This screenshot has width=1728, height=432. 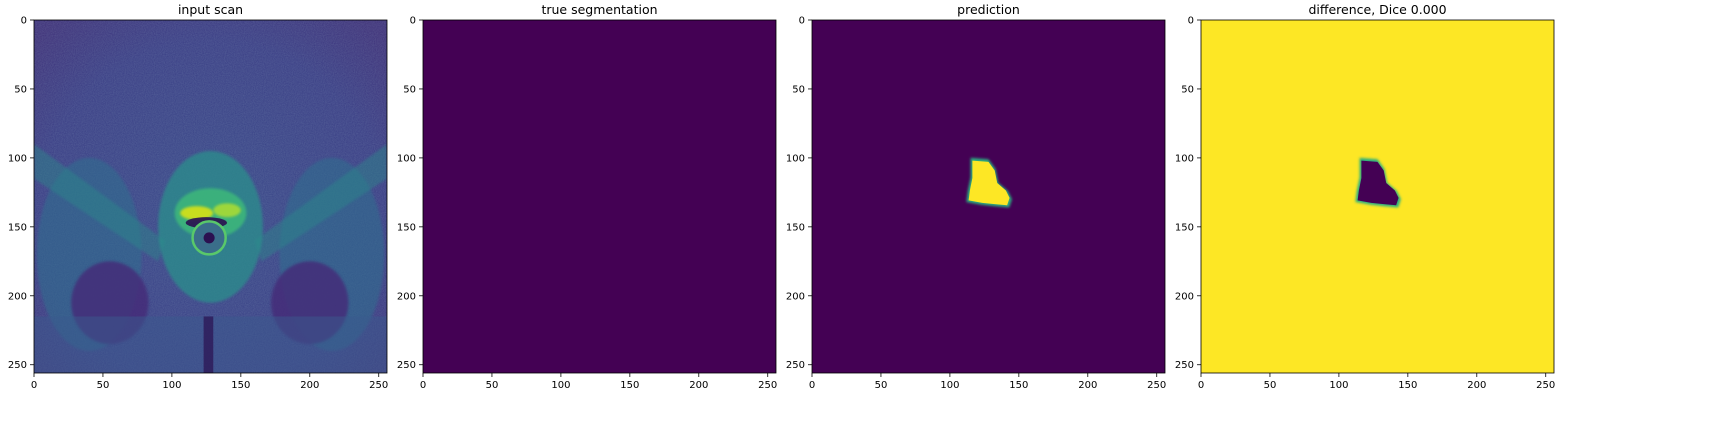 I want to click on panel-title: true segmentation, so click(x=599, y=9).